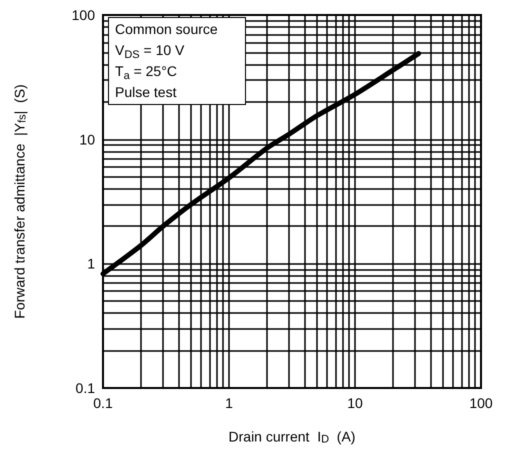 This screenshot has height=450, width=519. What do you see at coordinates (91, 264) in the screenshot?
I see `y-tick-label: 1` at bounding box center [91, 264].